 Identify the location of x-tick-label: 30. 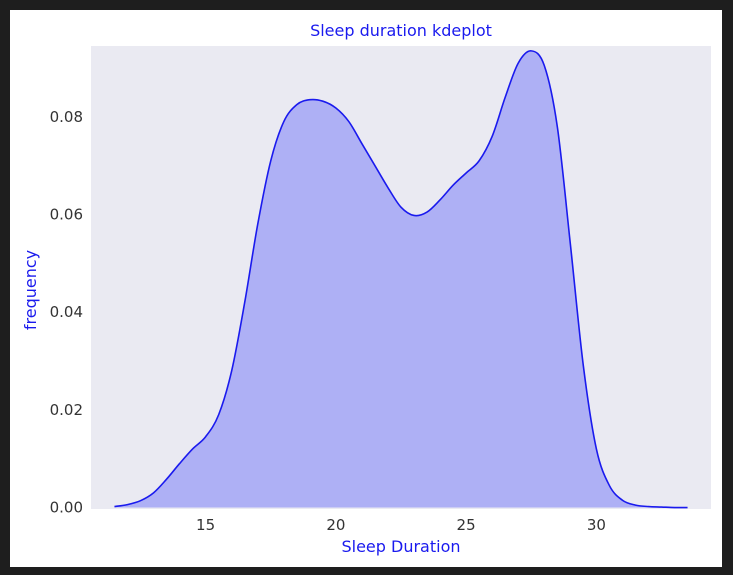
(596, 525).